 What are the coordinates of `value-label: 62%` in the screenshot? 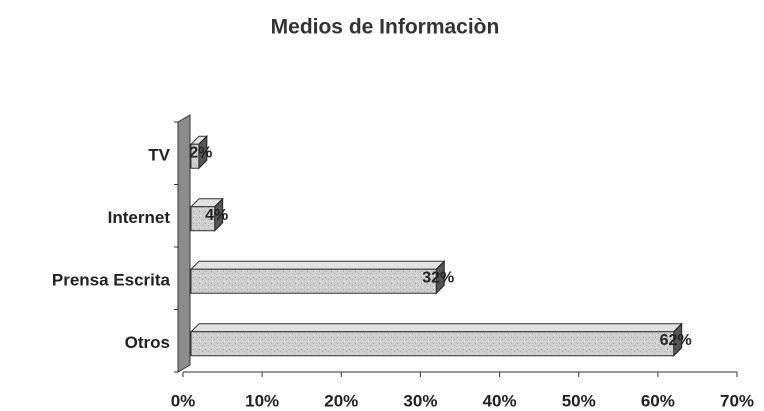 It's located at (676, 340).